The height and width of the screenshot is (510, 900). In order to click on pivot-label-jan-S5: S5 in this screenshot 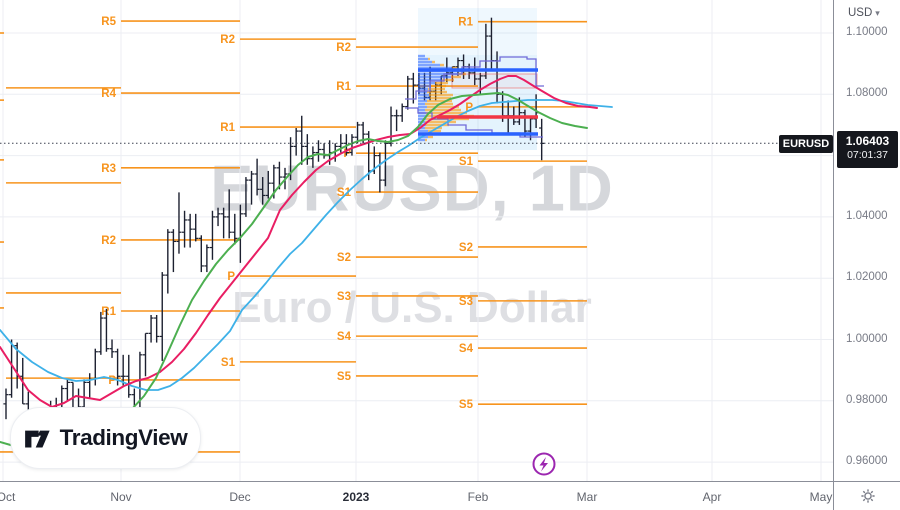, I will do `click(344, 377)`.